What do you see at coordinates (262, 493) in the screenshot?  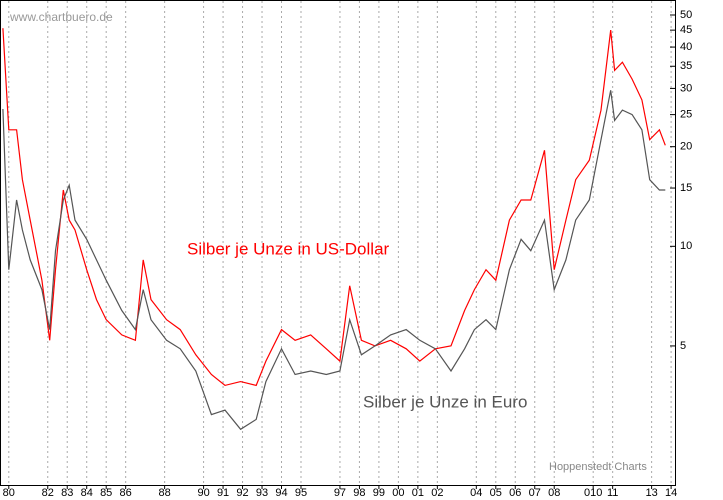 I see `x-tick-label: 93` at bounding box center [262, 493].